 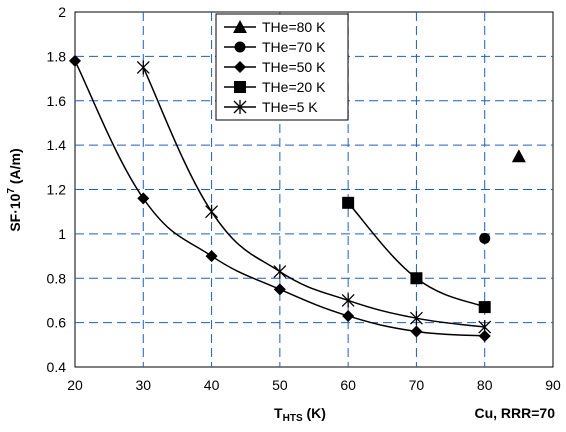 What do you see at coordinates (240, 107) in the screenshot?
I see `legend-marker-asterisk` at bounding box center [240, 107].